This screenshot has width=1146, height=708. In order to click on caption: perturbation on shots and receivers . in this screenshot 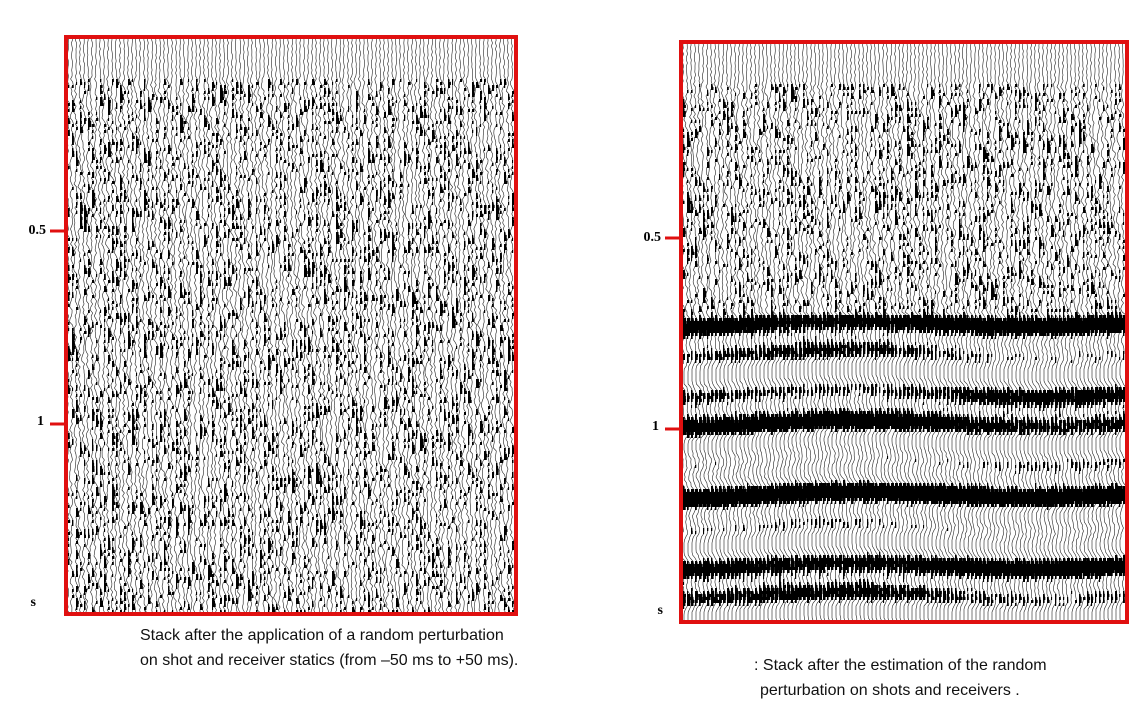, I will do `click(890, 690)`.